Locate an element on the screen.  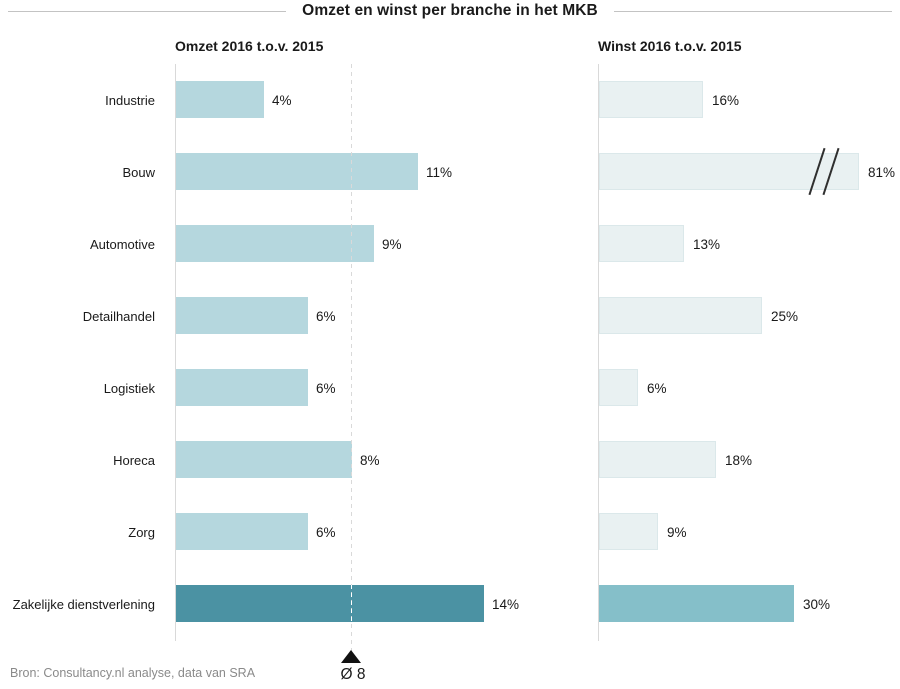
omzet-value-label: 4% is located at coordinates (282, 100).